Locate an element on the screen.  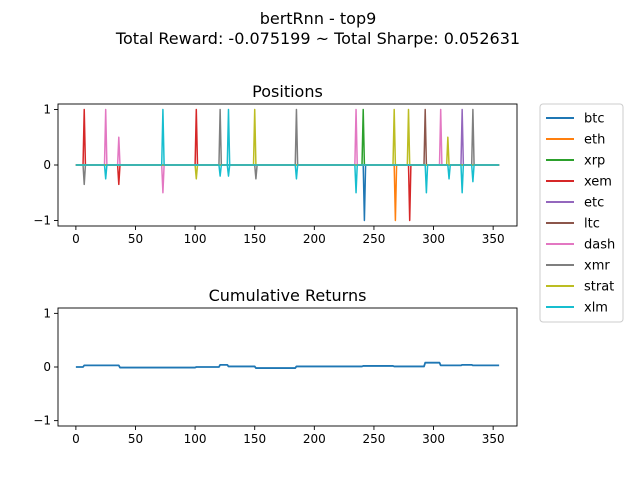
legend-label-etc: etc is located at coordinates (594, 203).